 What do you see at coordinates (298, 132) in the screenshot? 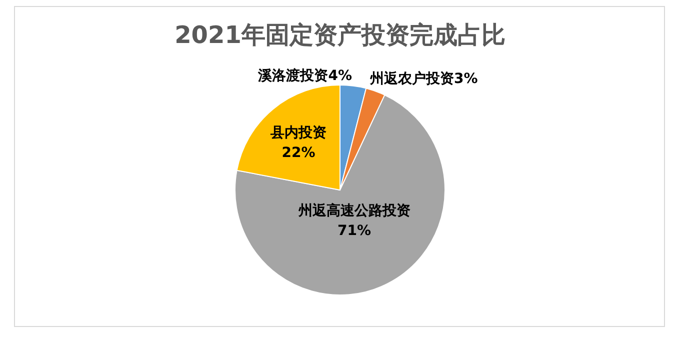
I see `slice-label: 县内投资` at bounding box center [298, 132].